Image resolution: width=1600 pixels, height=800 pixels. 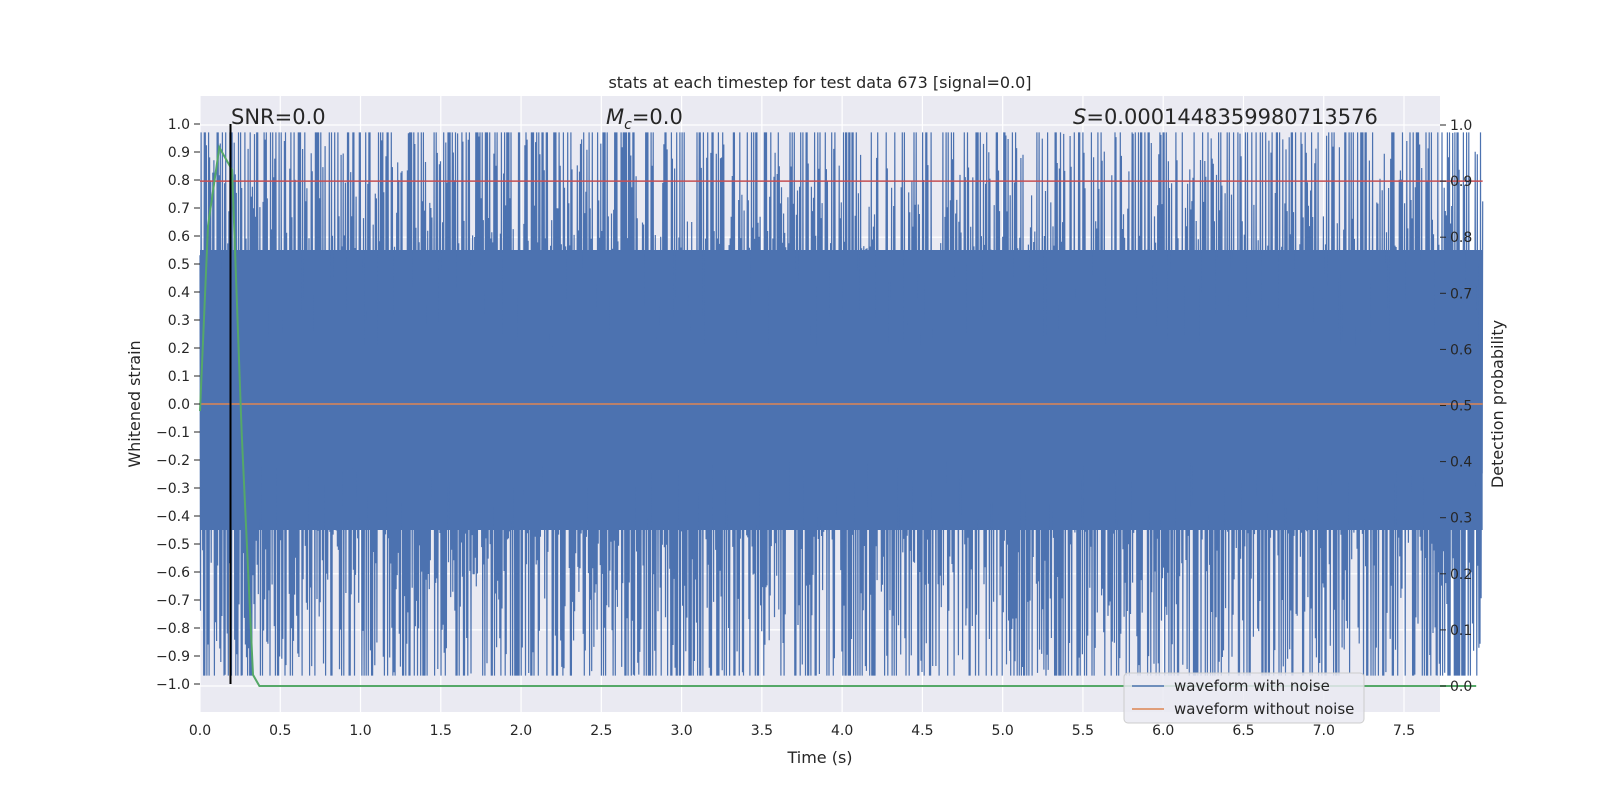 What do you see at coordinates (441, 731) in the screenshot?
I see `x-tick-label: 1.5` at bounding box center [441, 731].